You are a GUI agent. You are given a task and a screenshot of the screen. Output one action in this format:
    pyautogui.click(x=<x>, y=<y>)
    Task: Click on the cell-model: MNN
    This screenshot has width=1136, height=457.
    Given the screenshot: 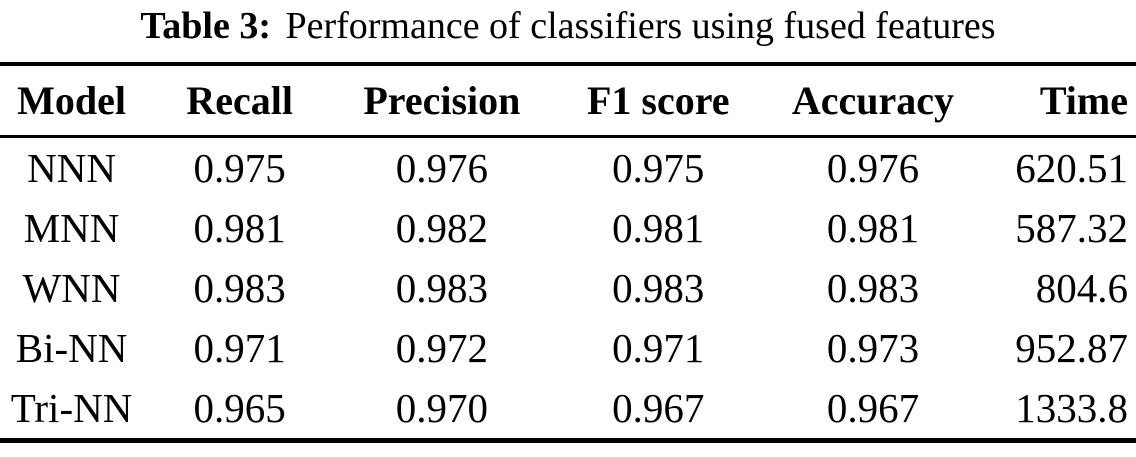 What is the action you would take?
    pyautogui.click(x=71, y=227)
    